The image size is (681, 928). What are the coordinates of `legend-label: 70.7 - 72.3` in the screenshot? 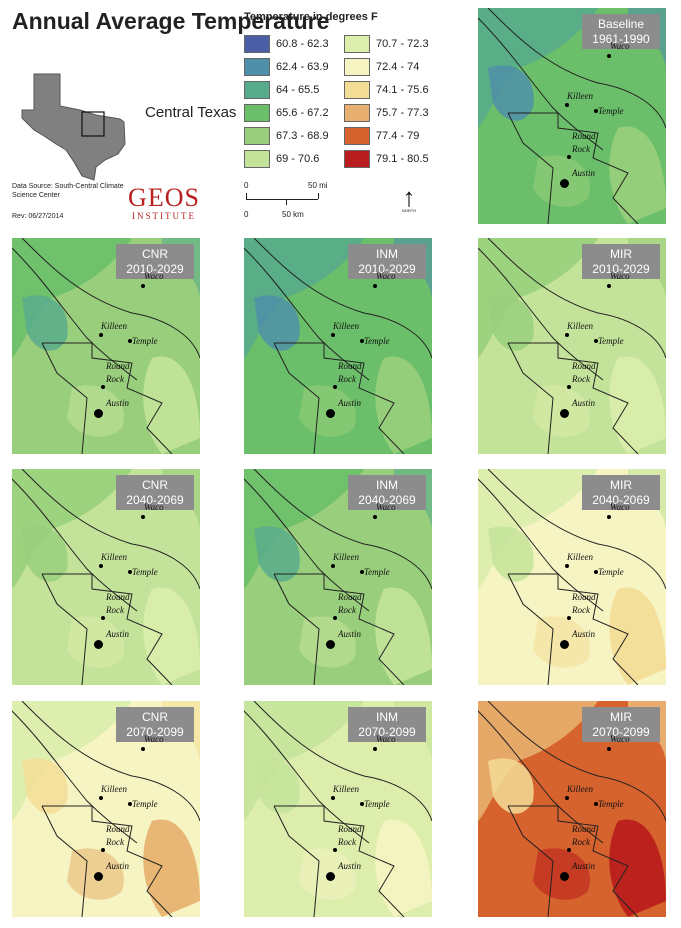 It's located at (402, 43).